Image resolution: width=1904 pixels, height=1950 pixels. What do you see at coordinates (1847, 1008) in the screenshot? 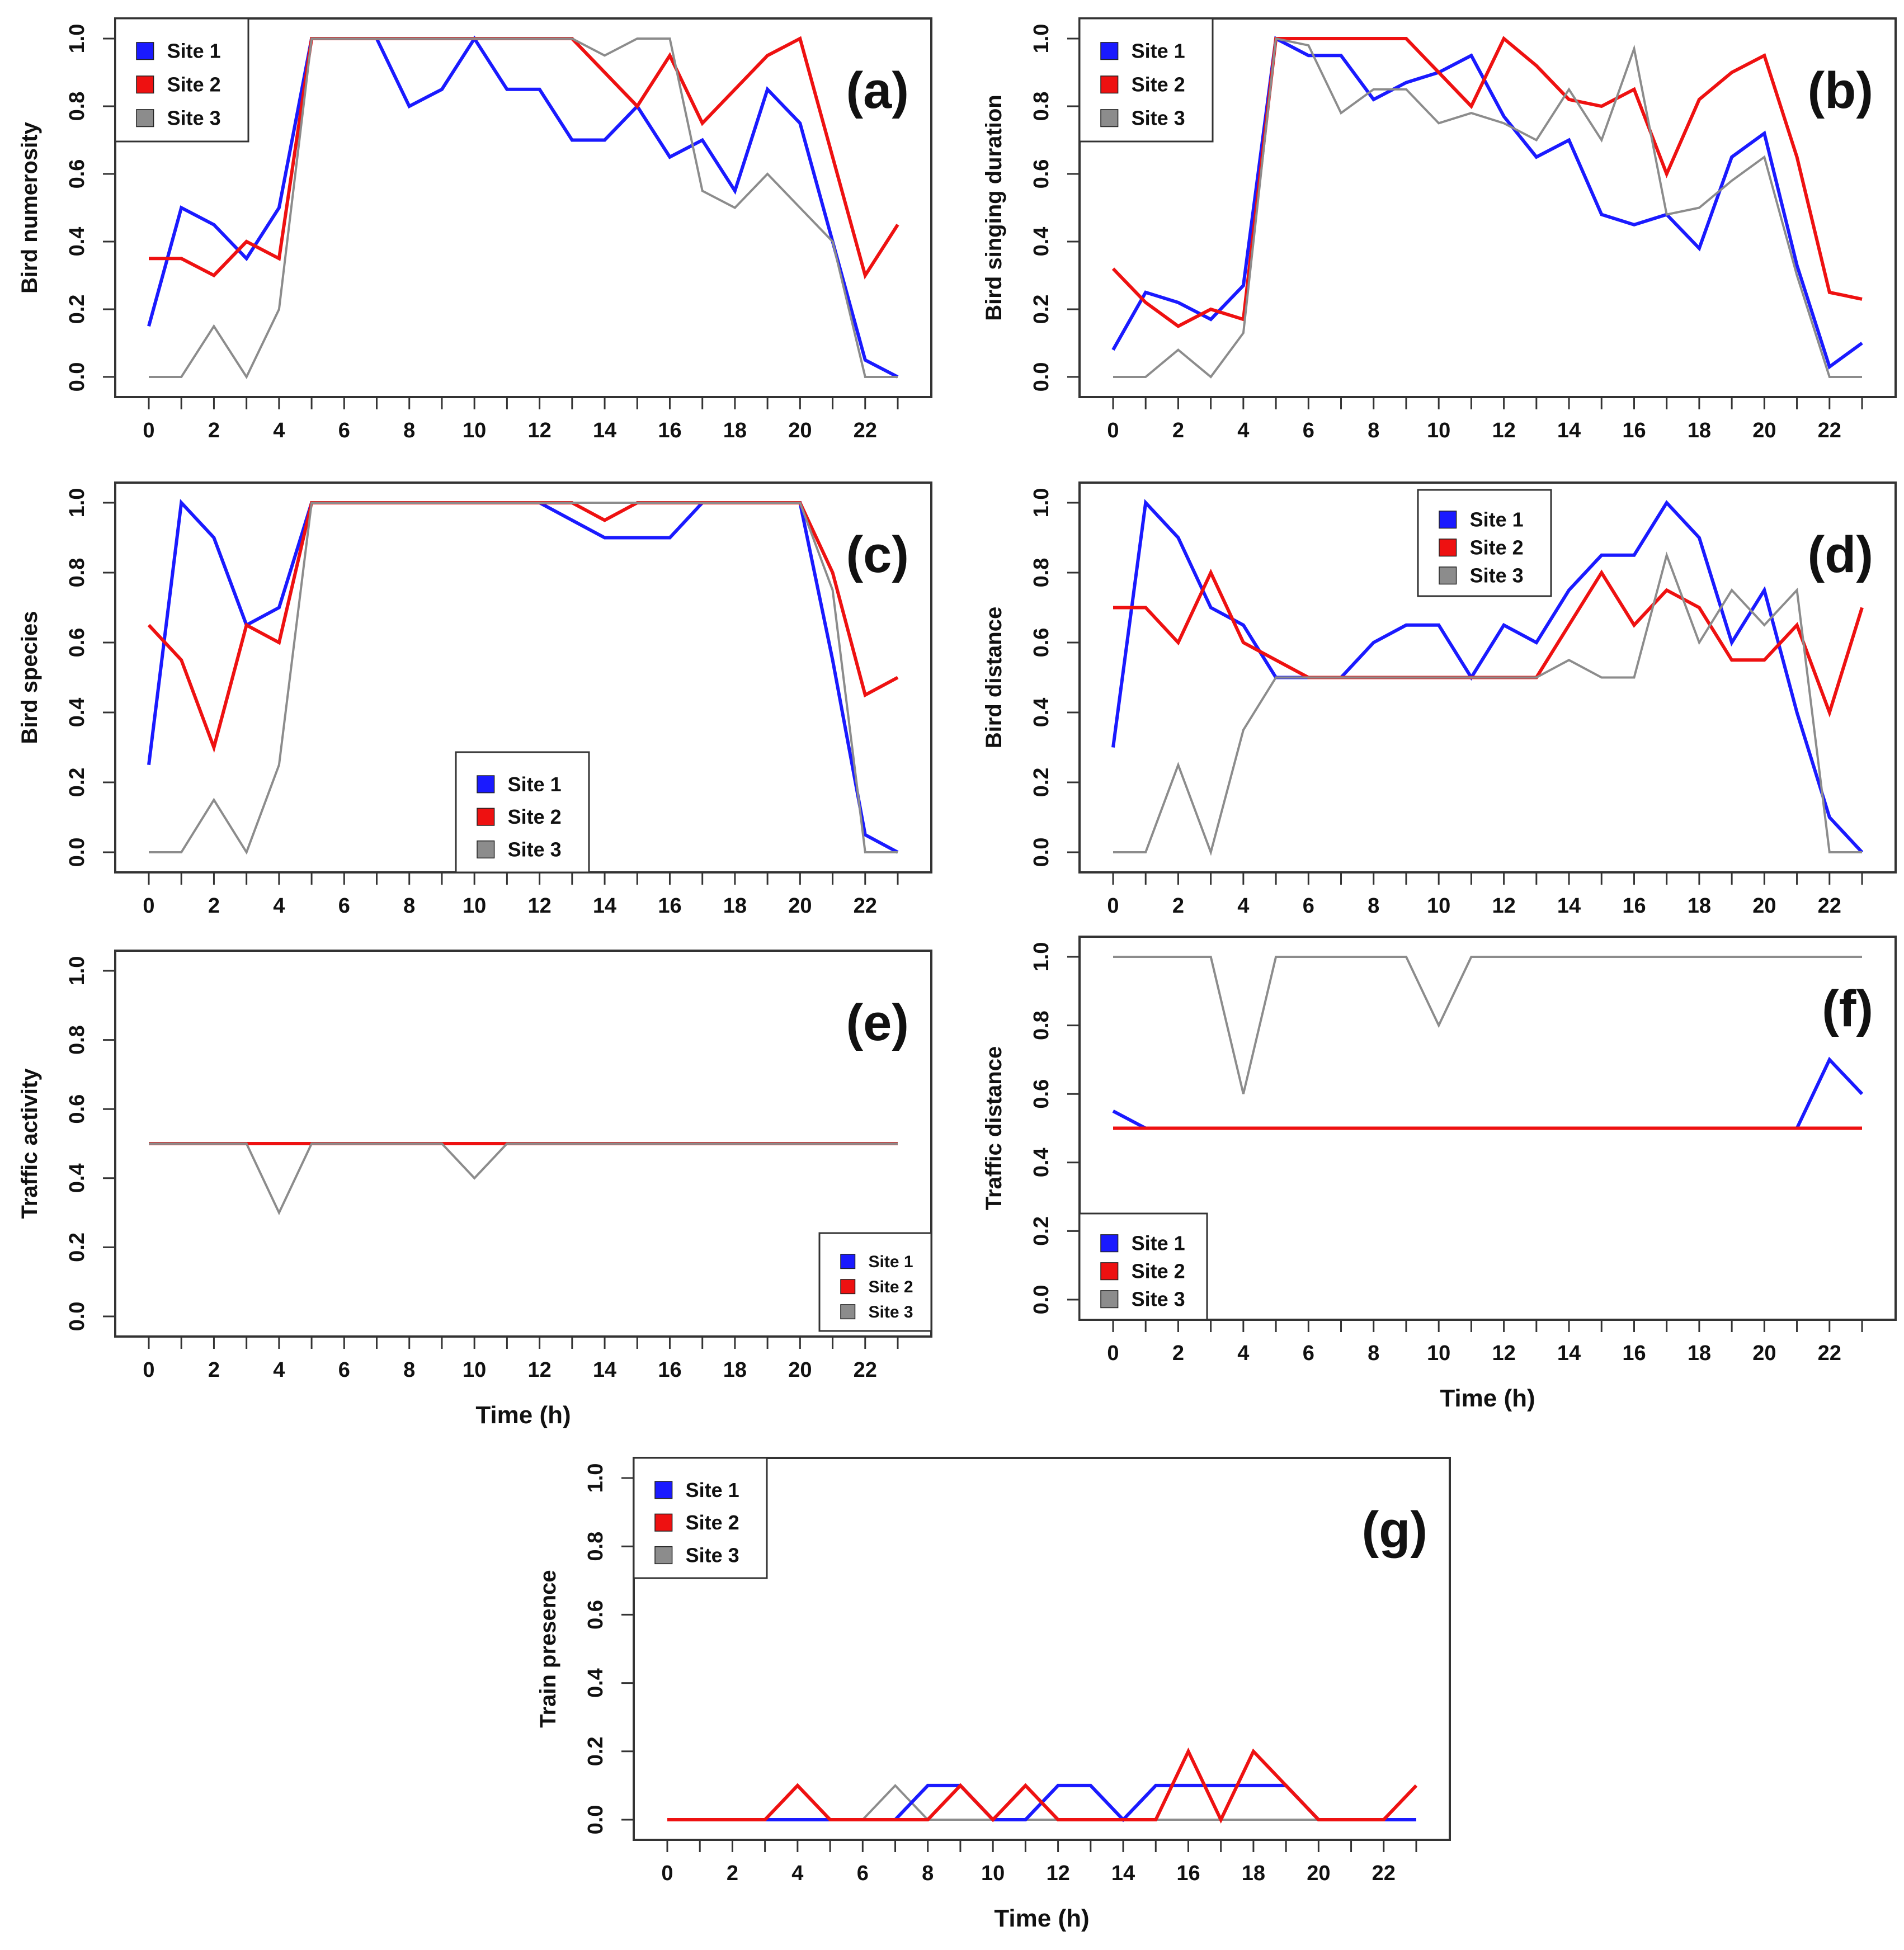
I see `panel-label: (f)` at bounding box center [1847, 1008].